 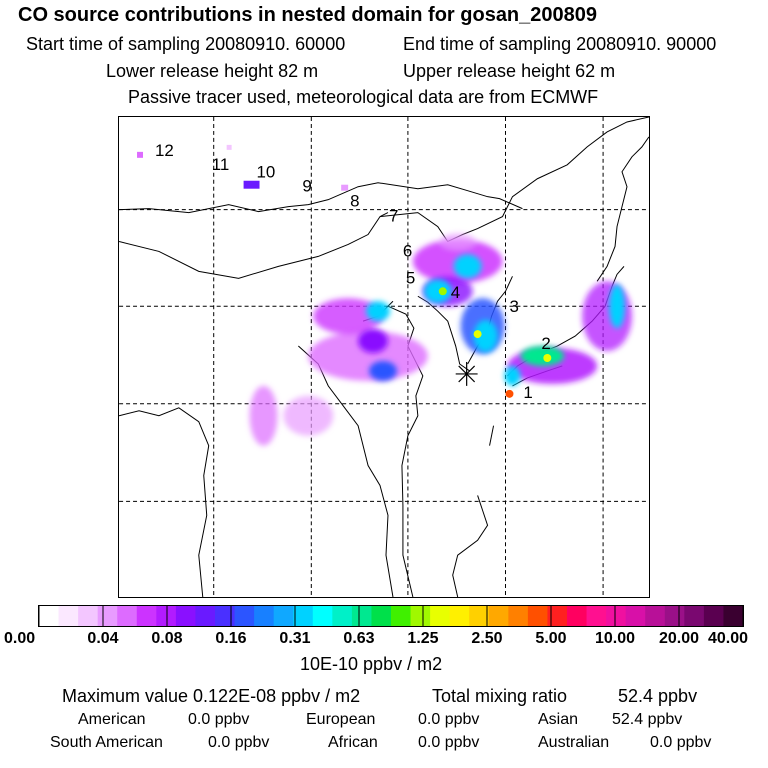 I want to click on traj-label-12: 12, so click(x=164, y=150).